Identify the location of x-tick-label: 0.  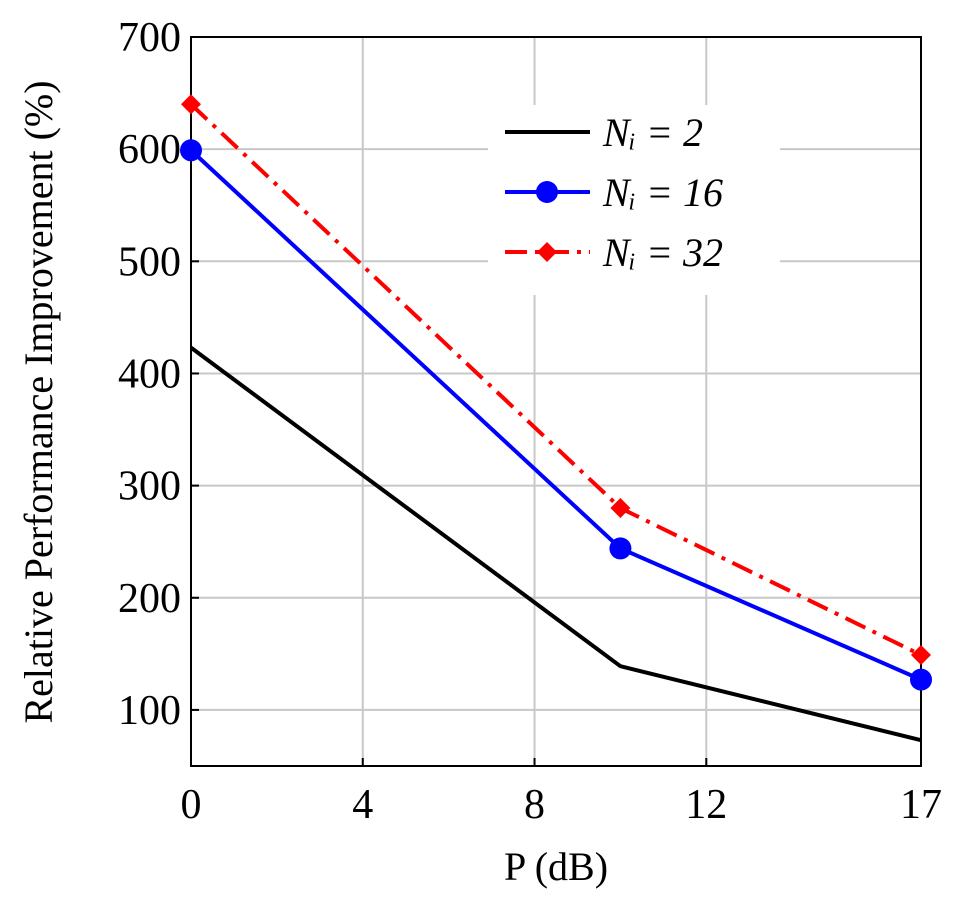
(191, 805).